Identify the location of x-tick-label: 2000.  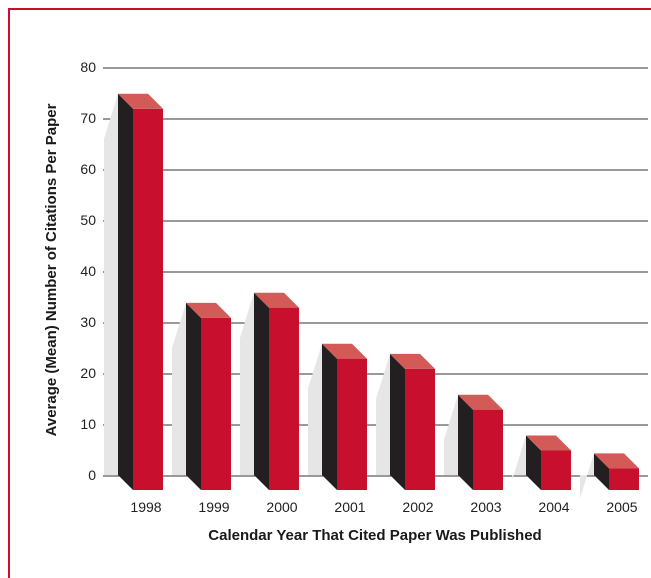
(281, 507).